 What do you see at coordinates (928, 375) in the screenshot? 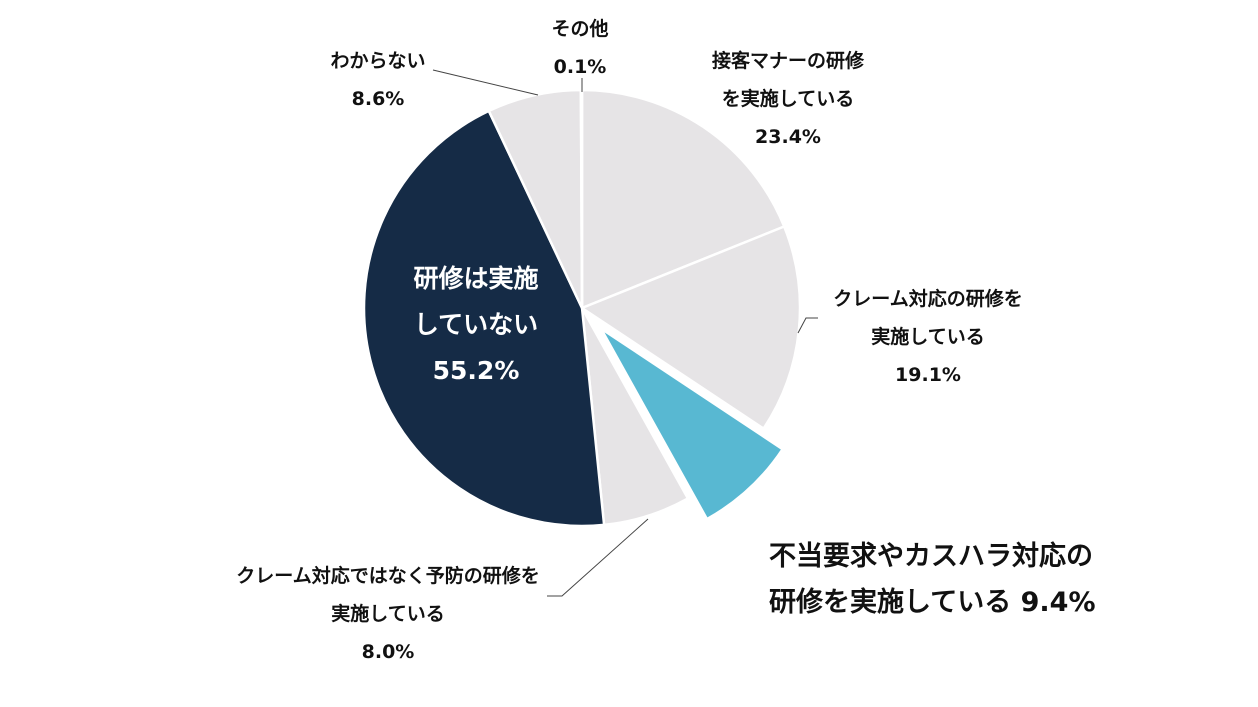
I see `slice-value-complaint: 19.1%` at bounding box center [928, 375].